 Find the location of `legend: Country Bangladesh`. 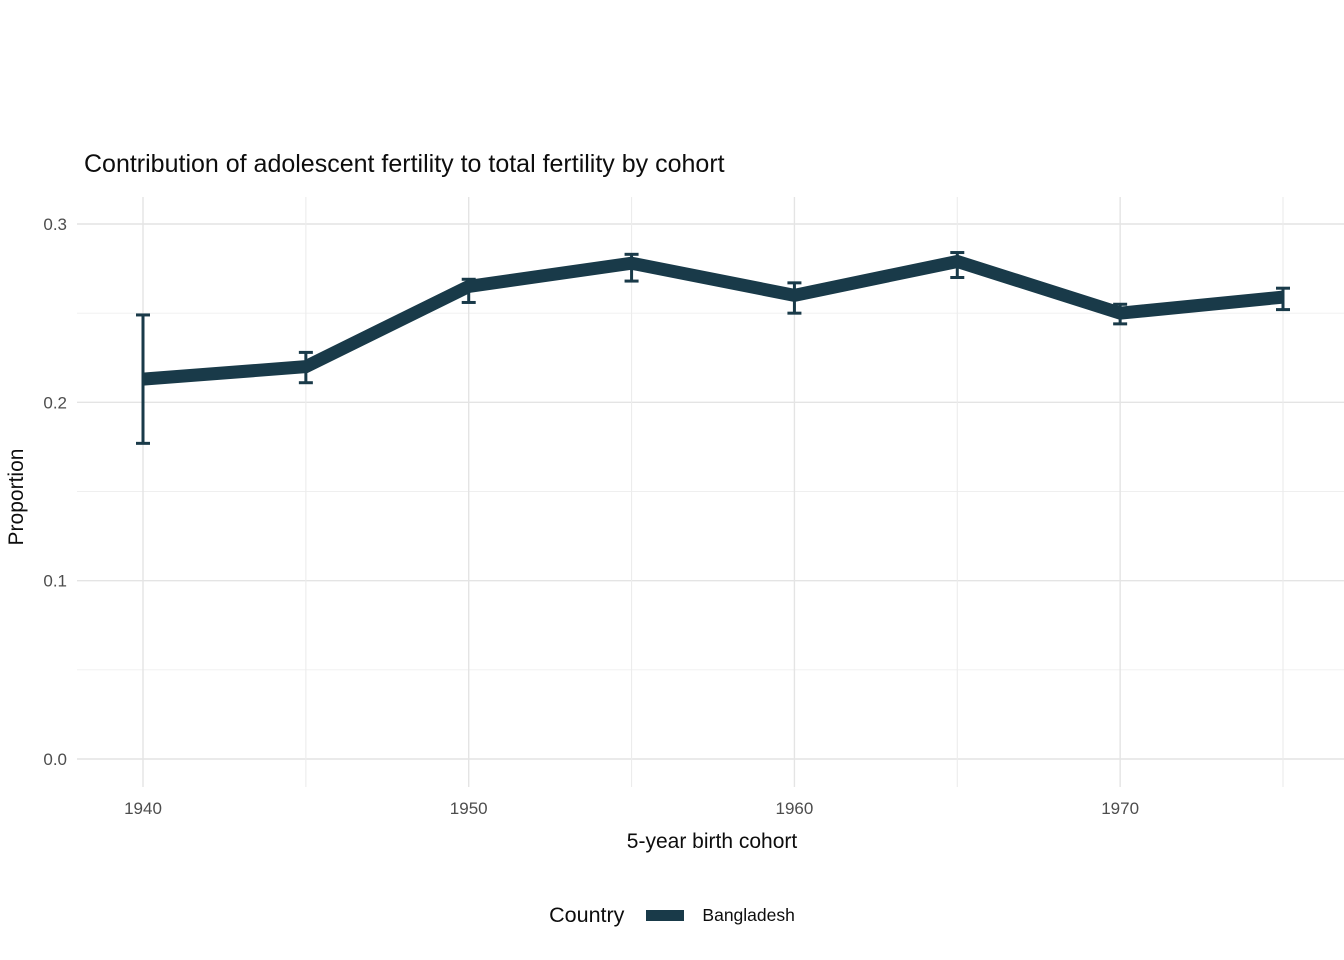

legend: Country Bangladesh is located at coordinates (672, 915).